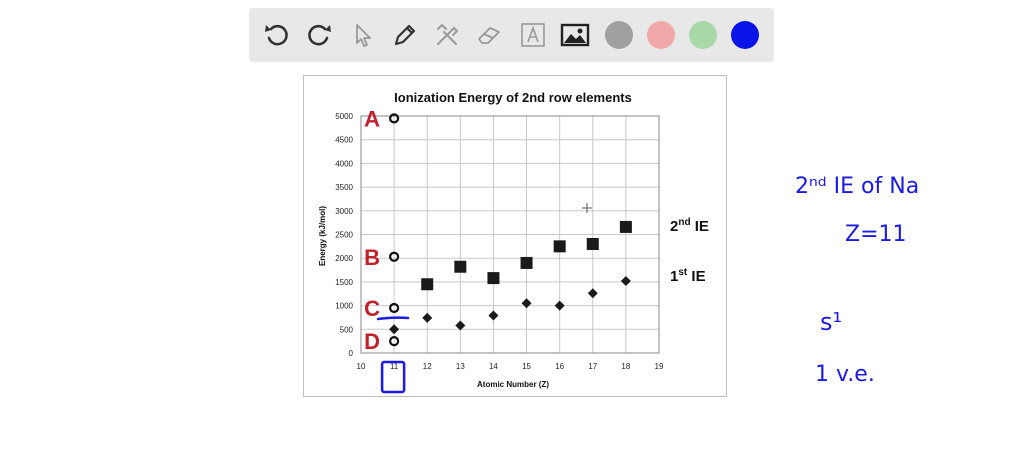 This screenshot has width=1024, height=450. I want to click on text-icon, so click(533, 35).